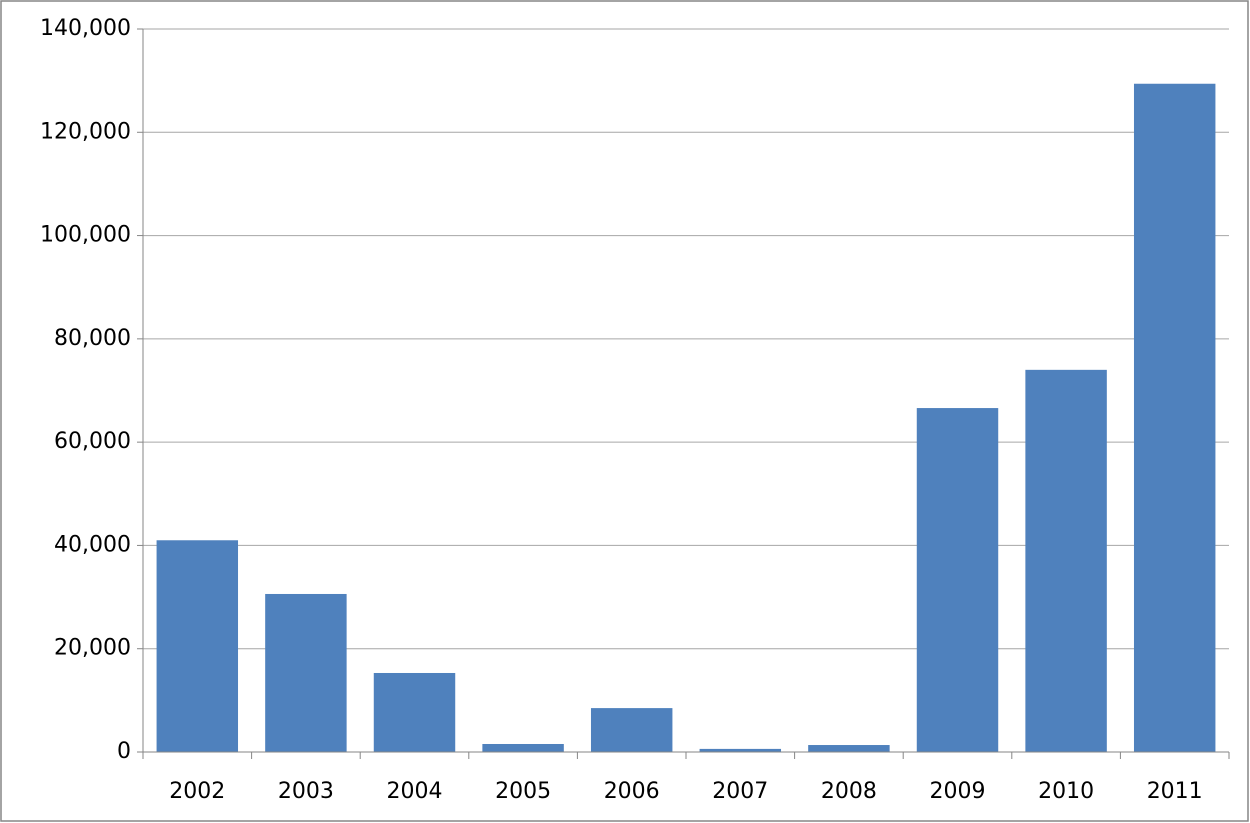  What do you see at coordinates (523, 791) in the screenshot?
I see `x-tick-label: 2005` at bounding box center [523, 791].